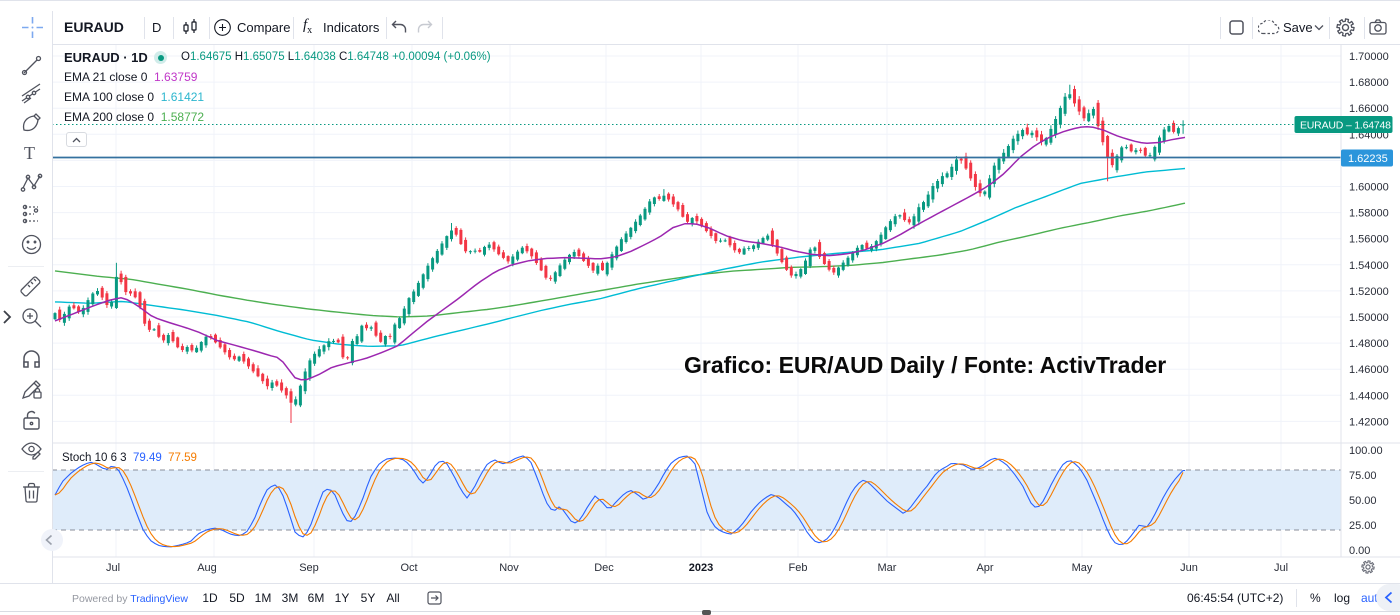 The width and height of the screenshot is (1400, 615). I want to click on svg-text: 50.00, so click(1363, 501).